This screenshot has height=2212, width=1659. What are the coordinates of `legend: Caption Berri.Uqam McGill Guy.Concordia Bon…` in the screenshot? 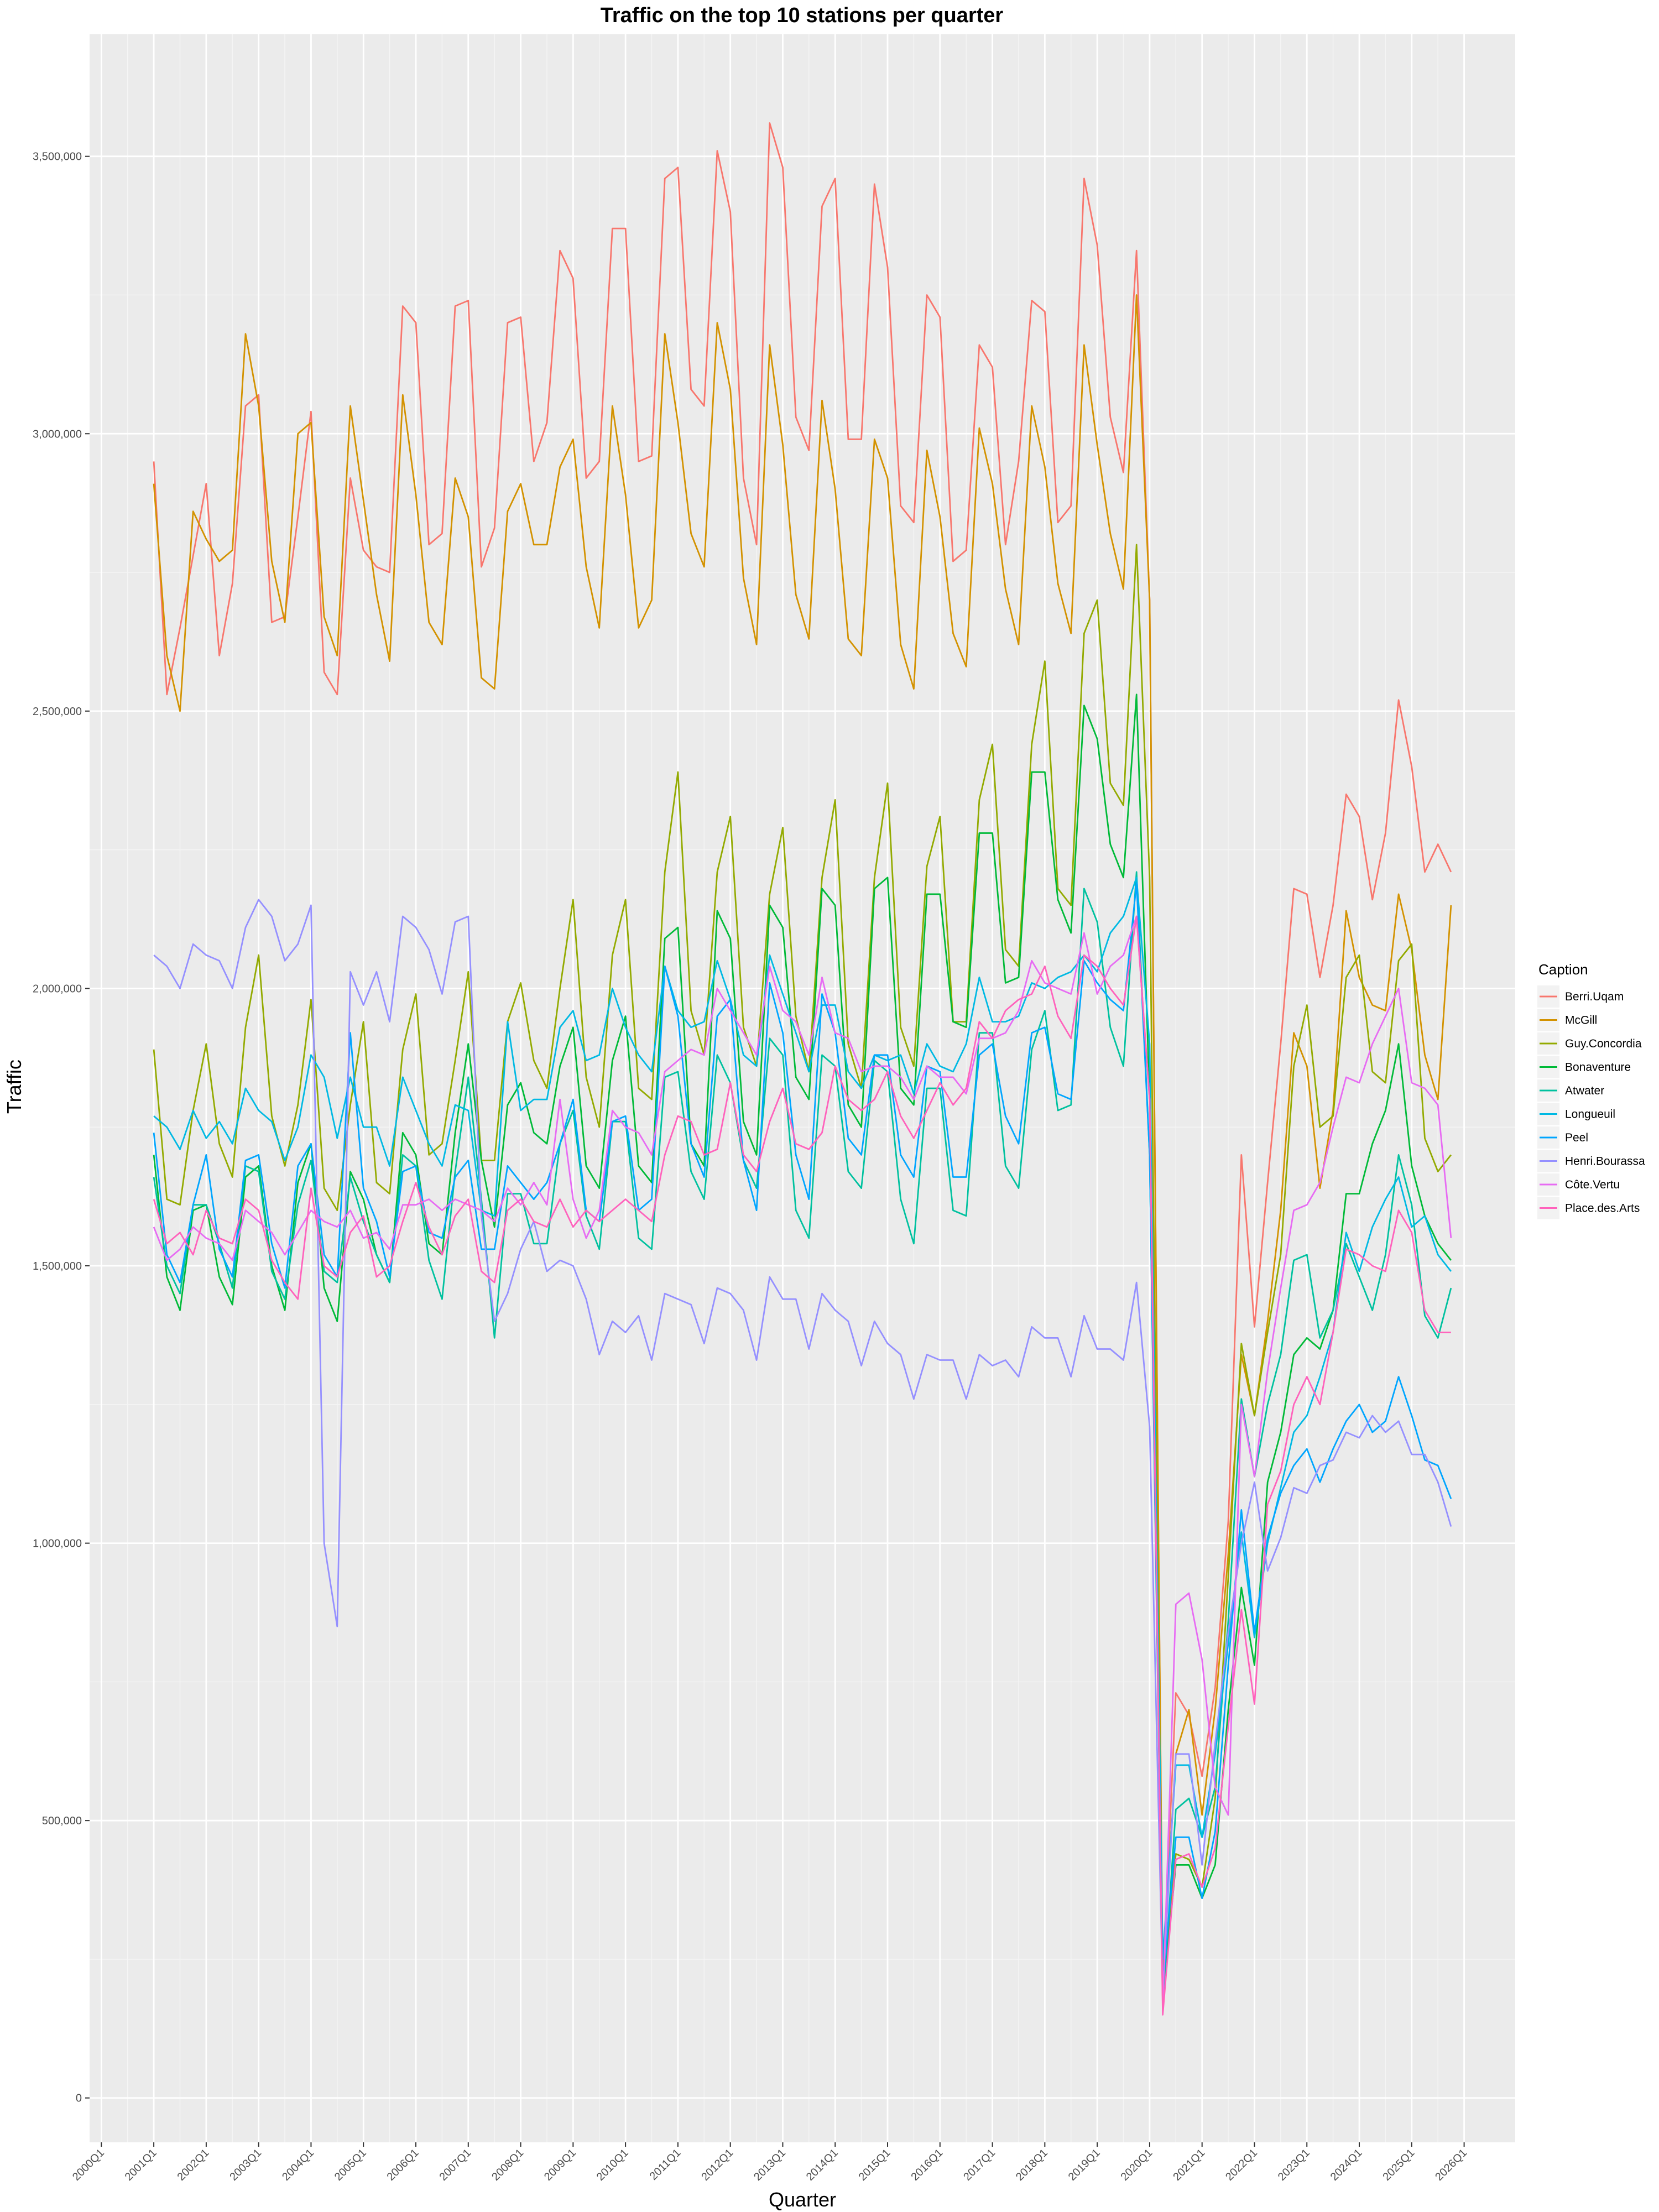 It's located at (1589, 1101).